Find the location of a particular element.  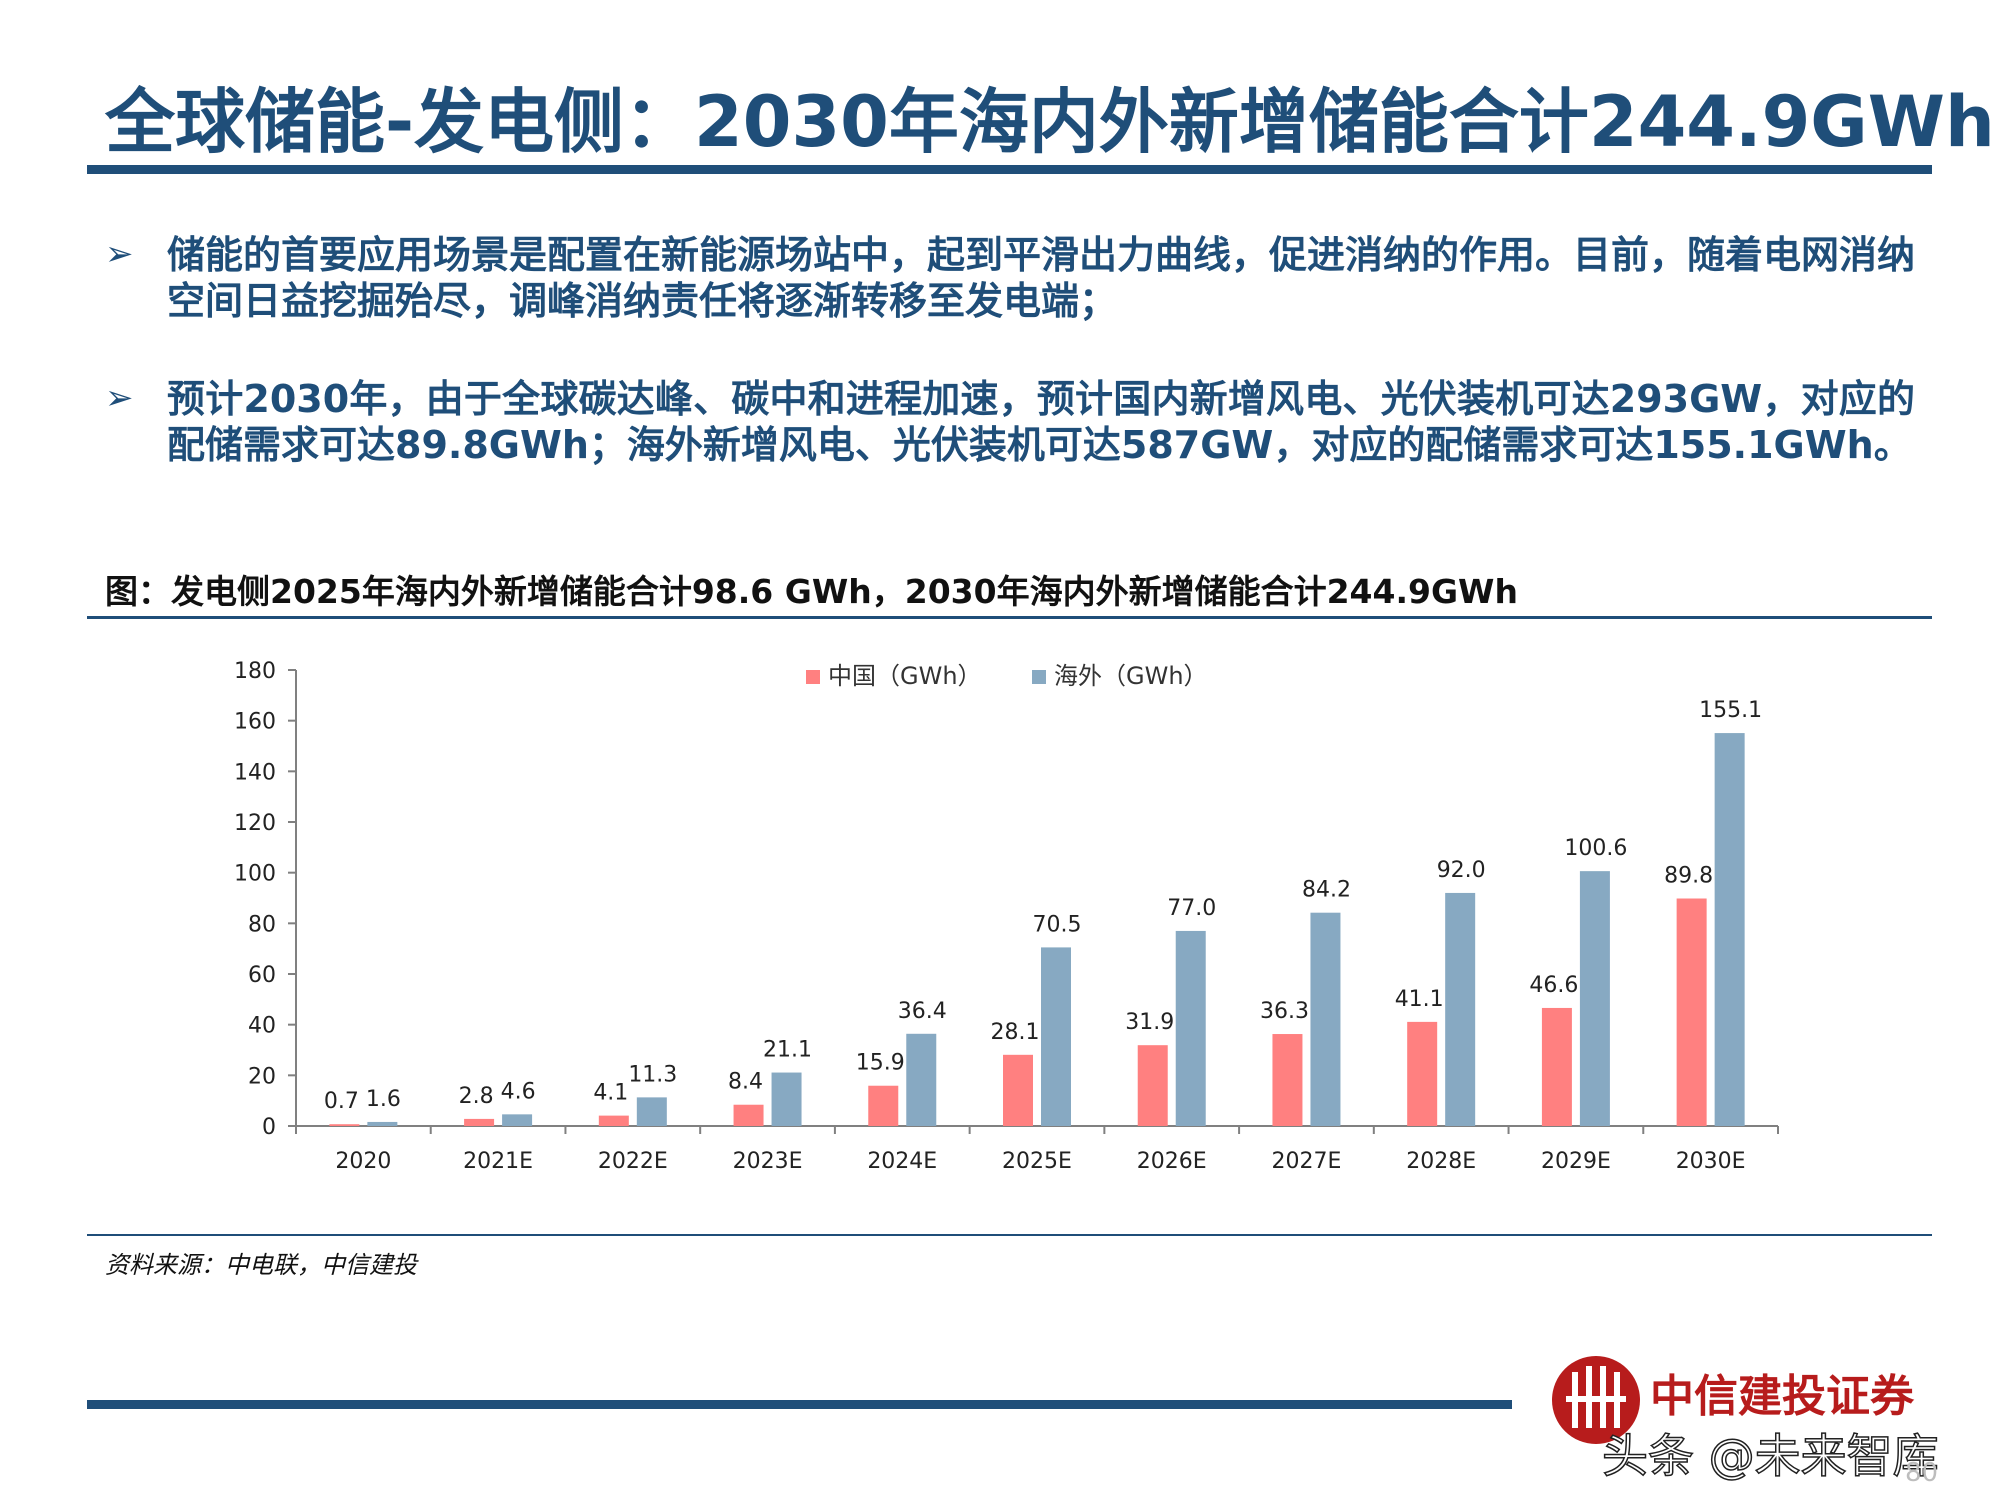

x-tick-label: 2028E is located at coordinates (1441, 1161).